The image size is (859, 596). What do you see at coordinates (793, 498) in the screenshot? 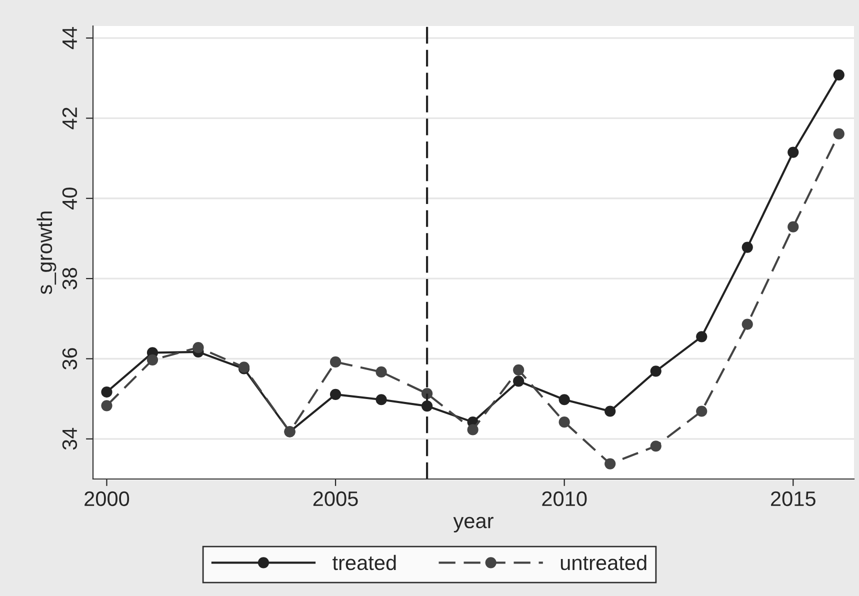
I see `x-tick-label: 2015` at bounding box center [793, 498].